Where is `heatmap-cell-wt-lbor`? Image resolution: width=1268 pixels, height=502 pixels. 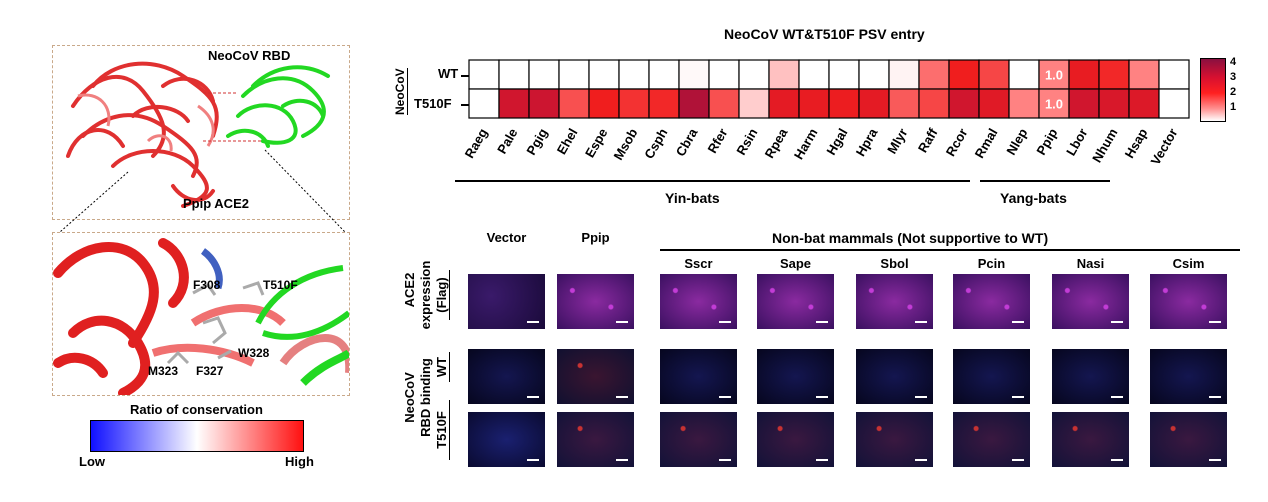
heatmap-cell-wt-lbor is located at coordinates (1084, 74).